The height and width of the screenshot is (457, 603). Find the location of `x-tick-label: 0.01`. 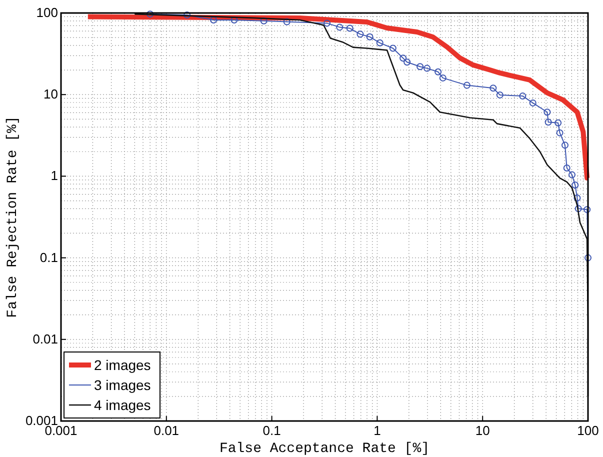

x-tick-label: 0.01 is located at coordinates (167, 430).